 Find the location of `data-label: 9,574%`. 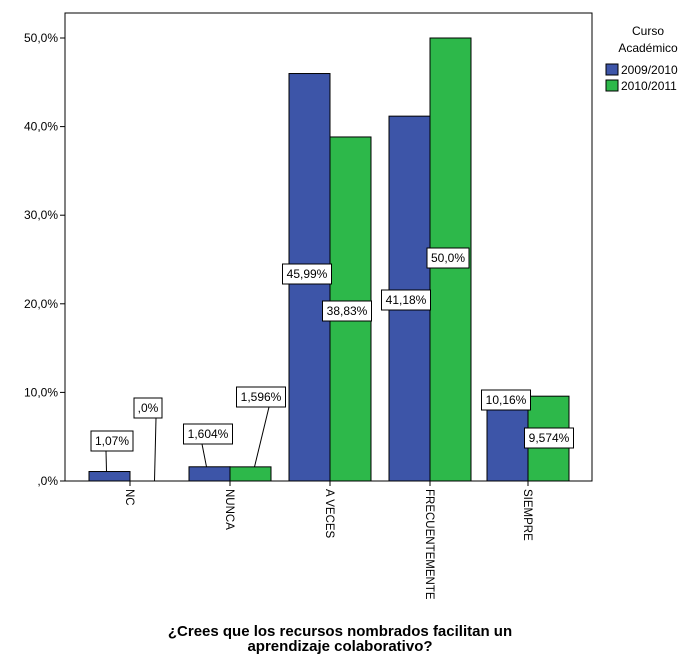

data-label: 9,574% is located at coordinates (549, 438).